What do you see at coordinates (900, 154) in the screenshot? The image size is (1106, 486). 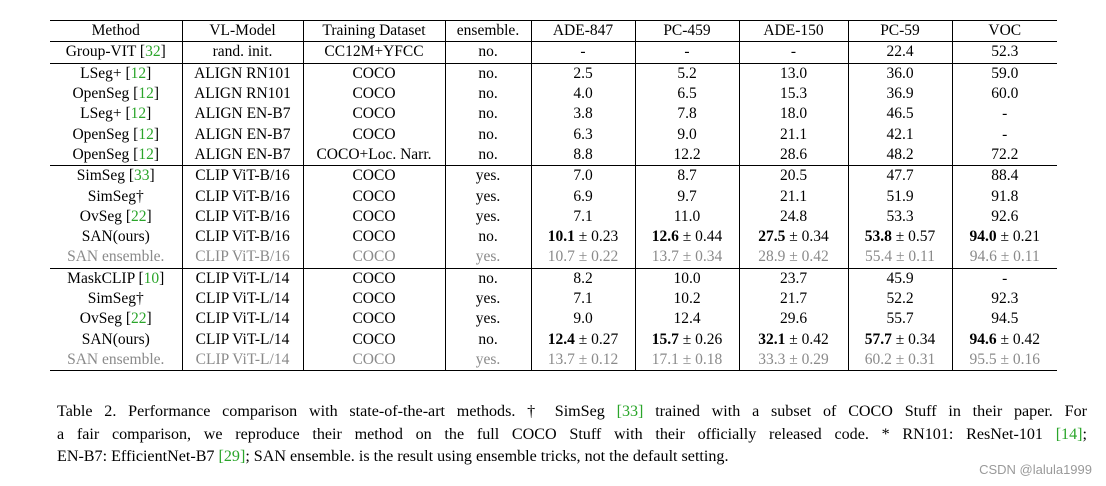 I see `score-value: 48.2` at bounding box center [900, 154].